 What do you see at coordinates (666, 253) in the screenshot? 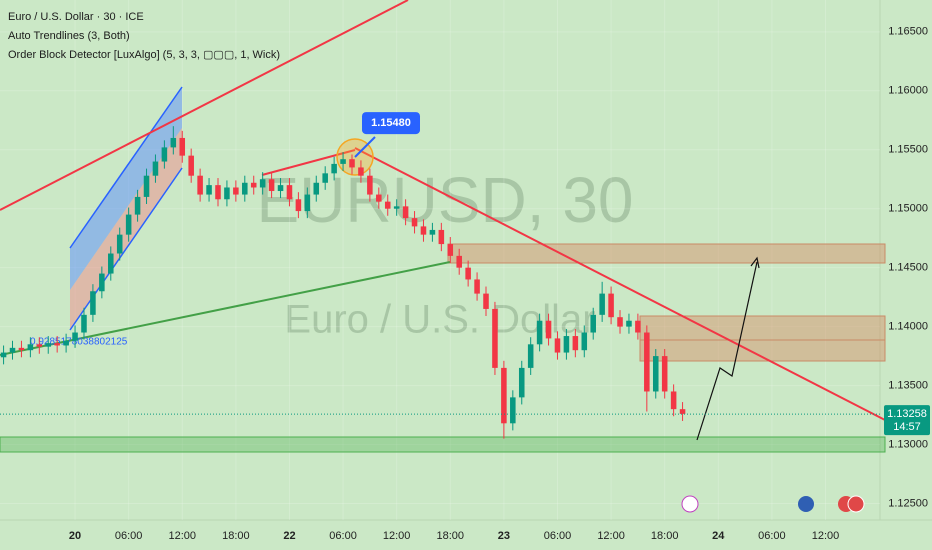
I see `resistance-zone` at bounding box center [666, 253].